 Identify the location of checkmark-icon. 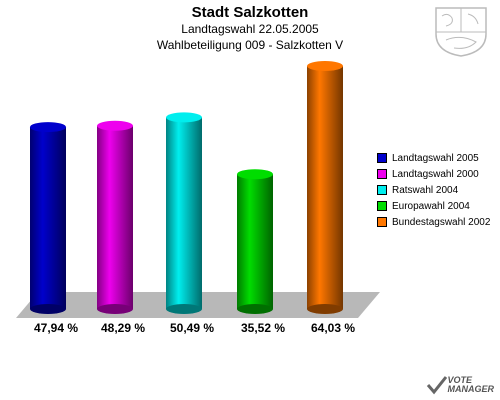
(436, 385).